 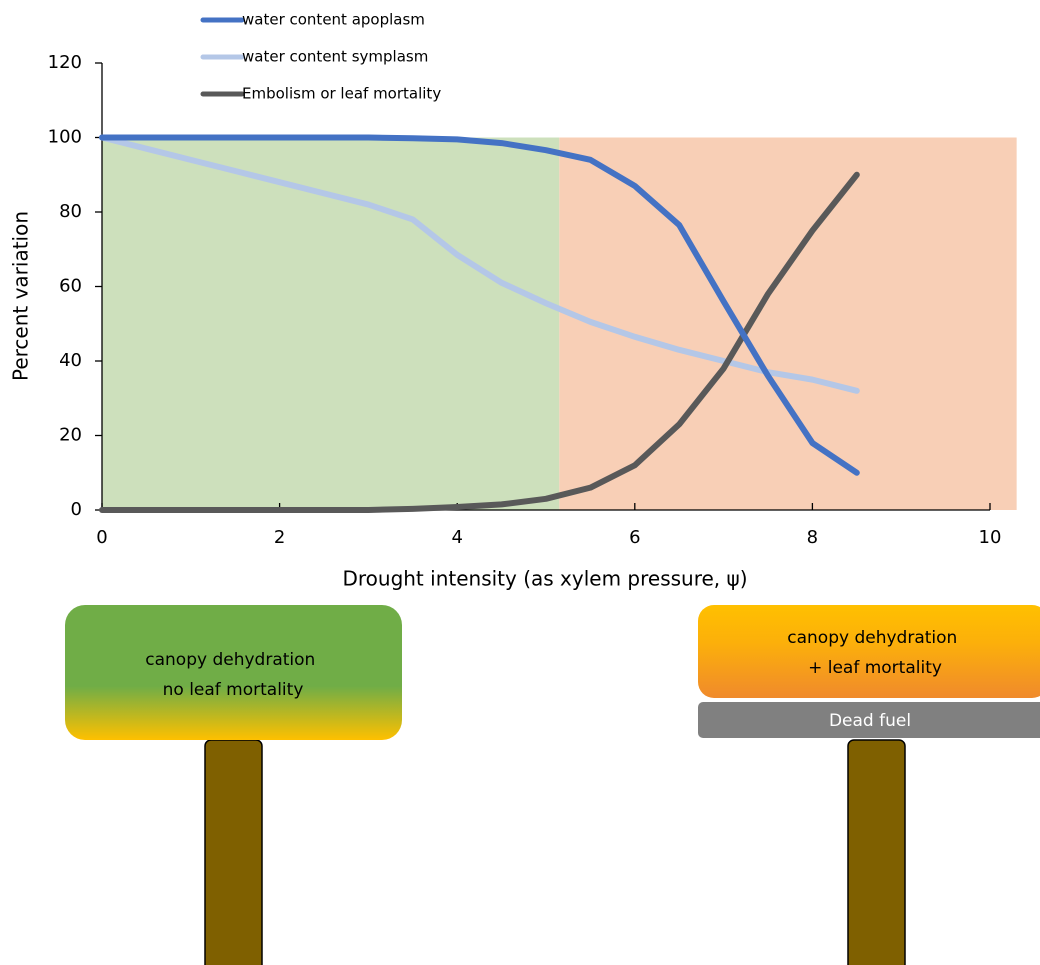 What do you see at coordinates (990, 537) in the screenshot?
I see `x-tick-label: 10` at bounding box center [990, 537].